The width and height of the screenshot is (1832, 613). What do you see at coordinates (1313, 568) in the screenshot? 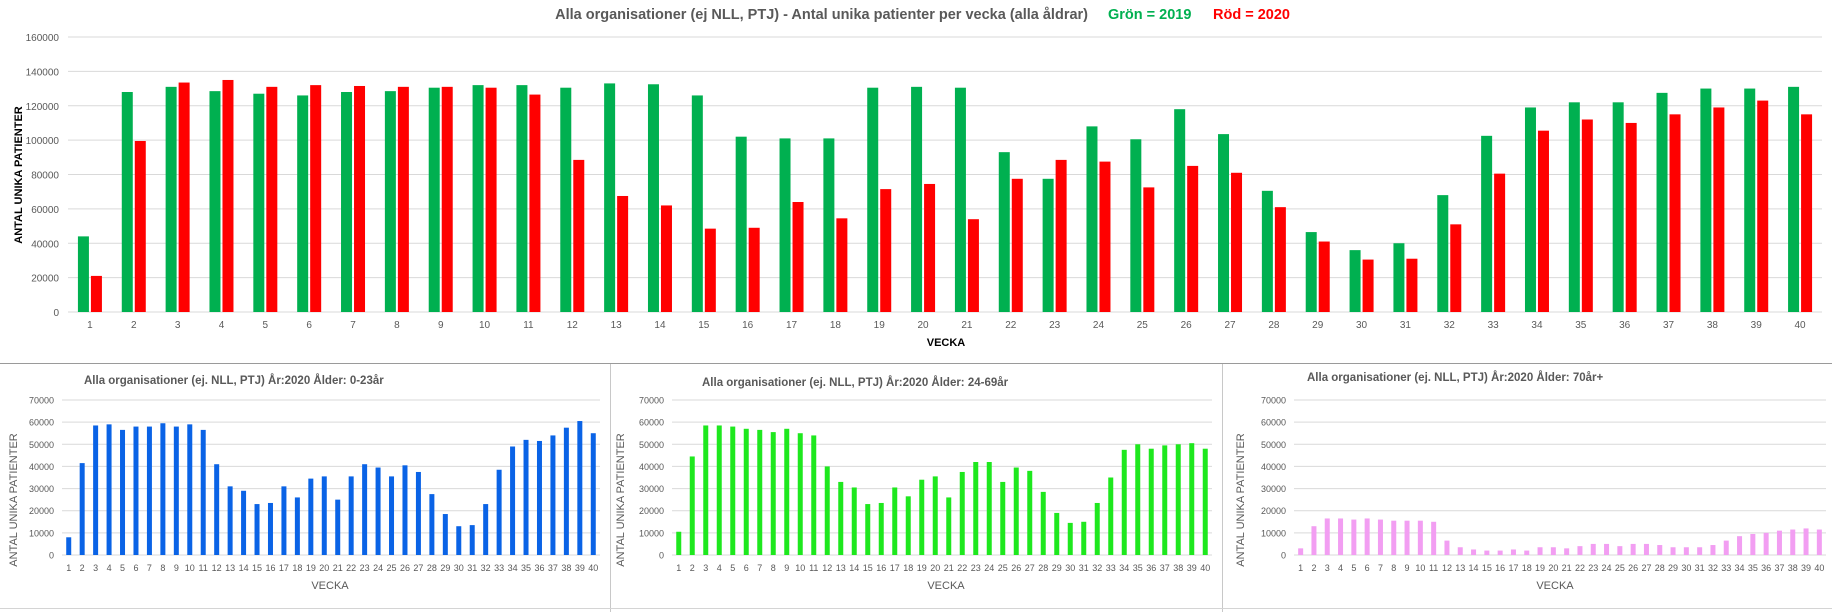
I see `x-tick-label: 2` at bounding box center [1313, 568].